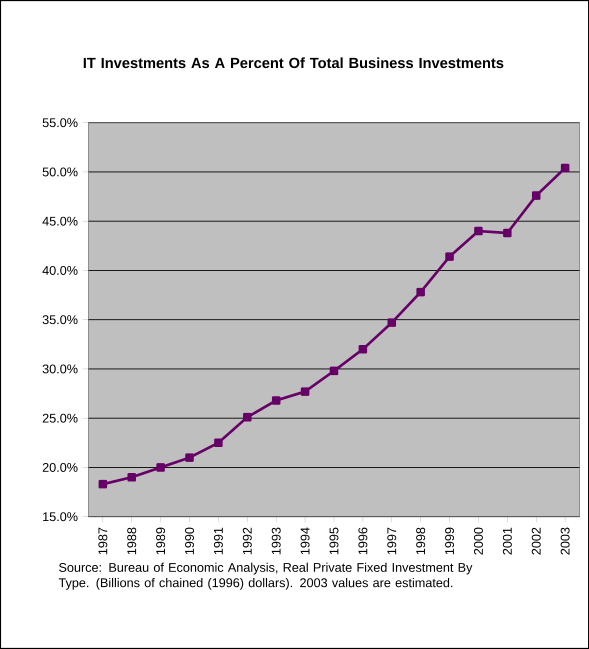 Image resolution: width=589 pixels, height=649 pixels. I want to click on chart-title: IT Investments As A Percent Of Total Business Investments, so click(294, 62).